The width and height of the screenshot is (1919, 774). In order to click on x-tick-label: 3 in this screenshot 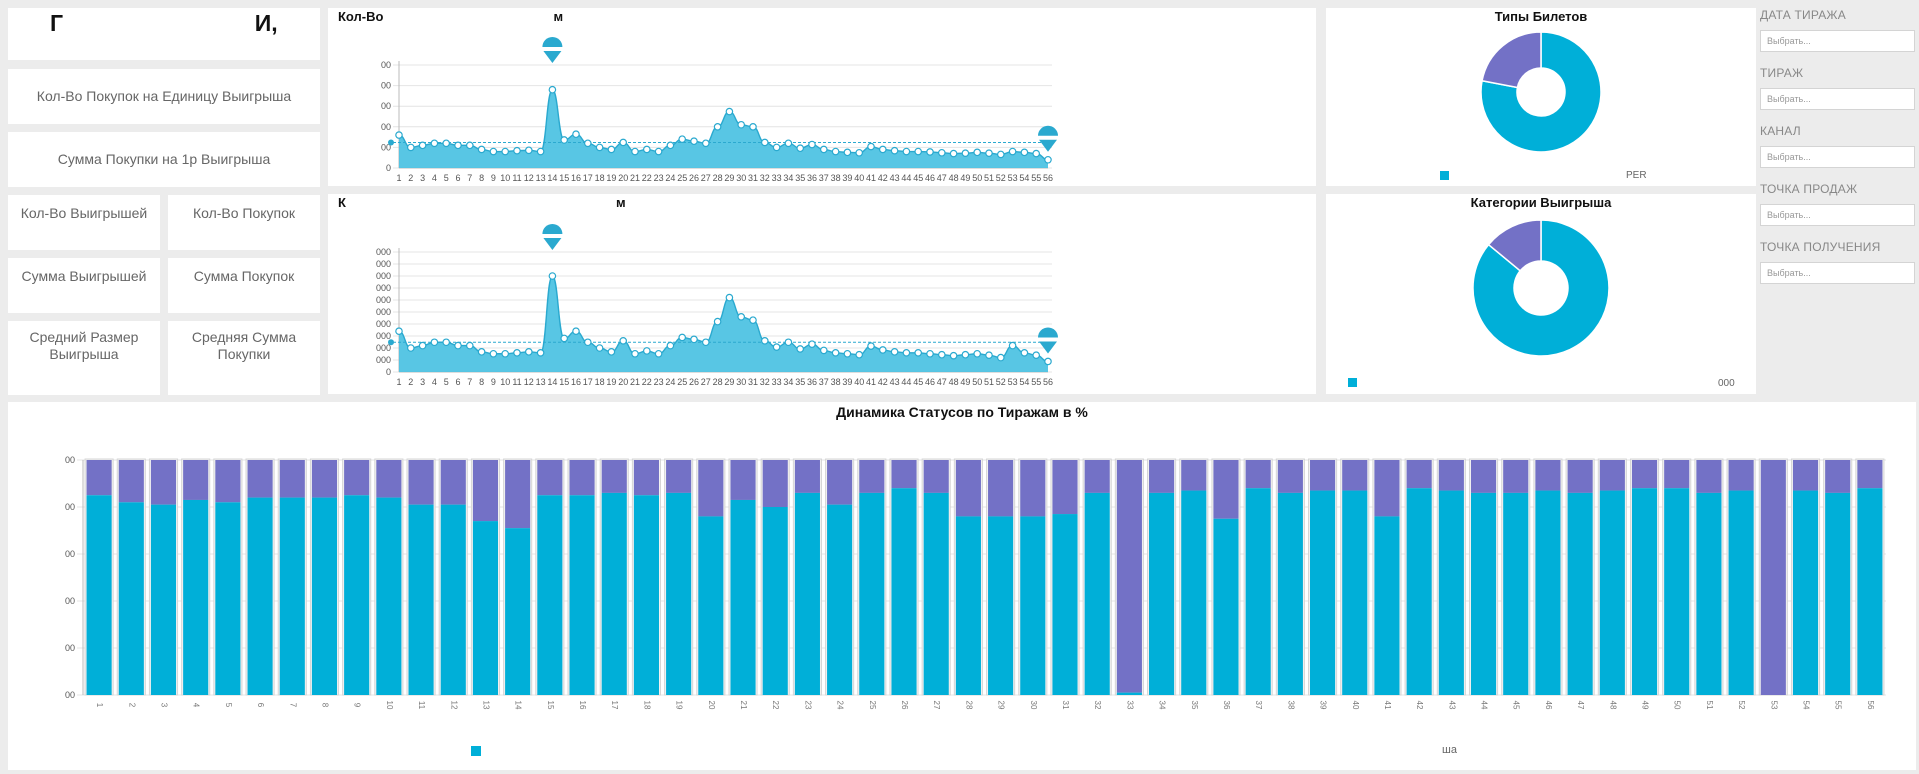, I will do `click(163, 705)`.